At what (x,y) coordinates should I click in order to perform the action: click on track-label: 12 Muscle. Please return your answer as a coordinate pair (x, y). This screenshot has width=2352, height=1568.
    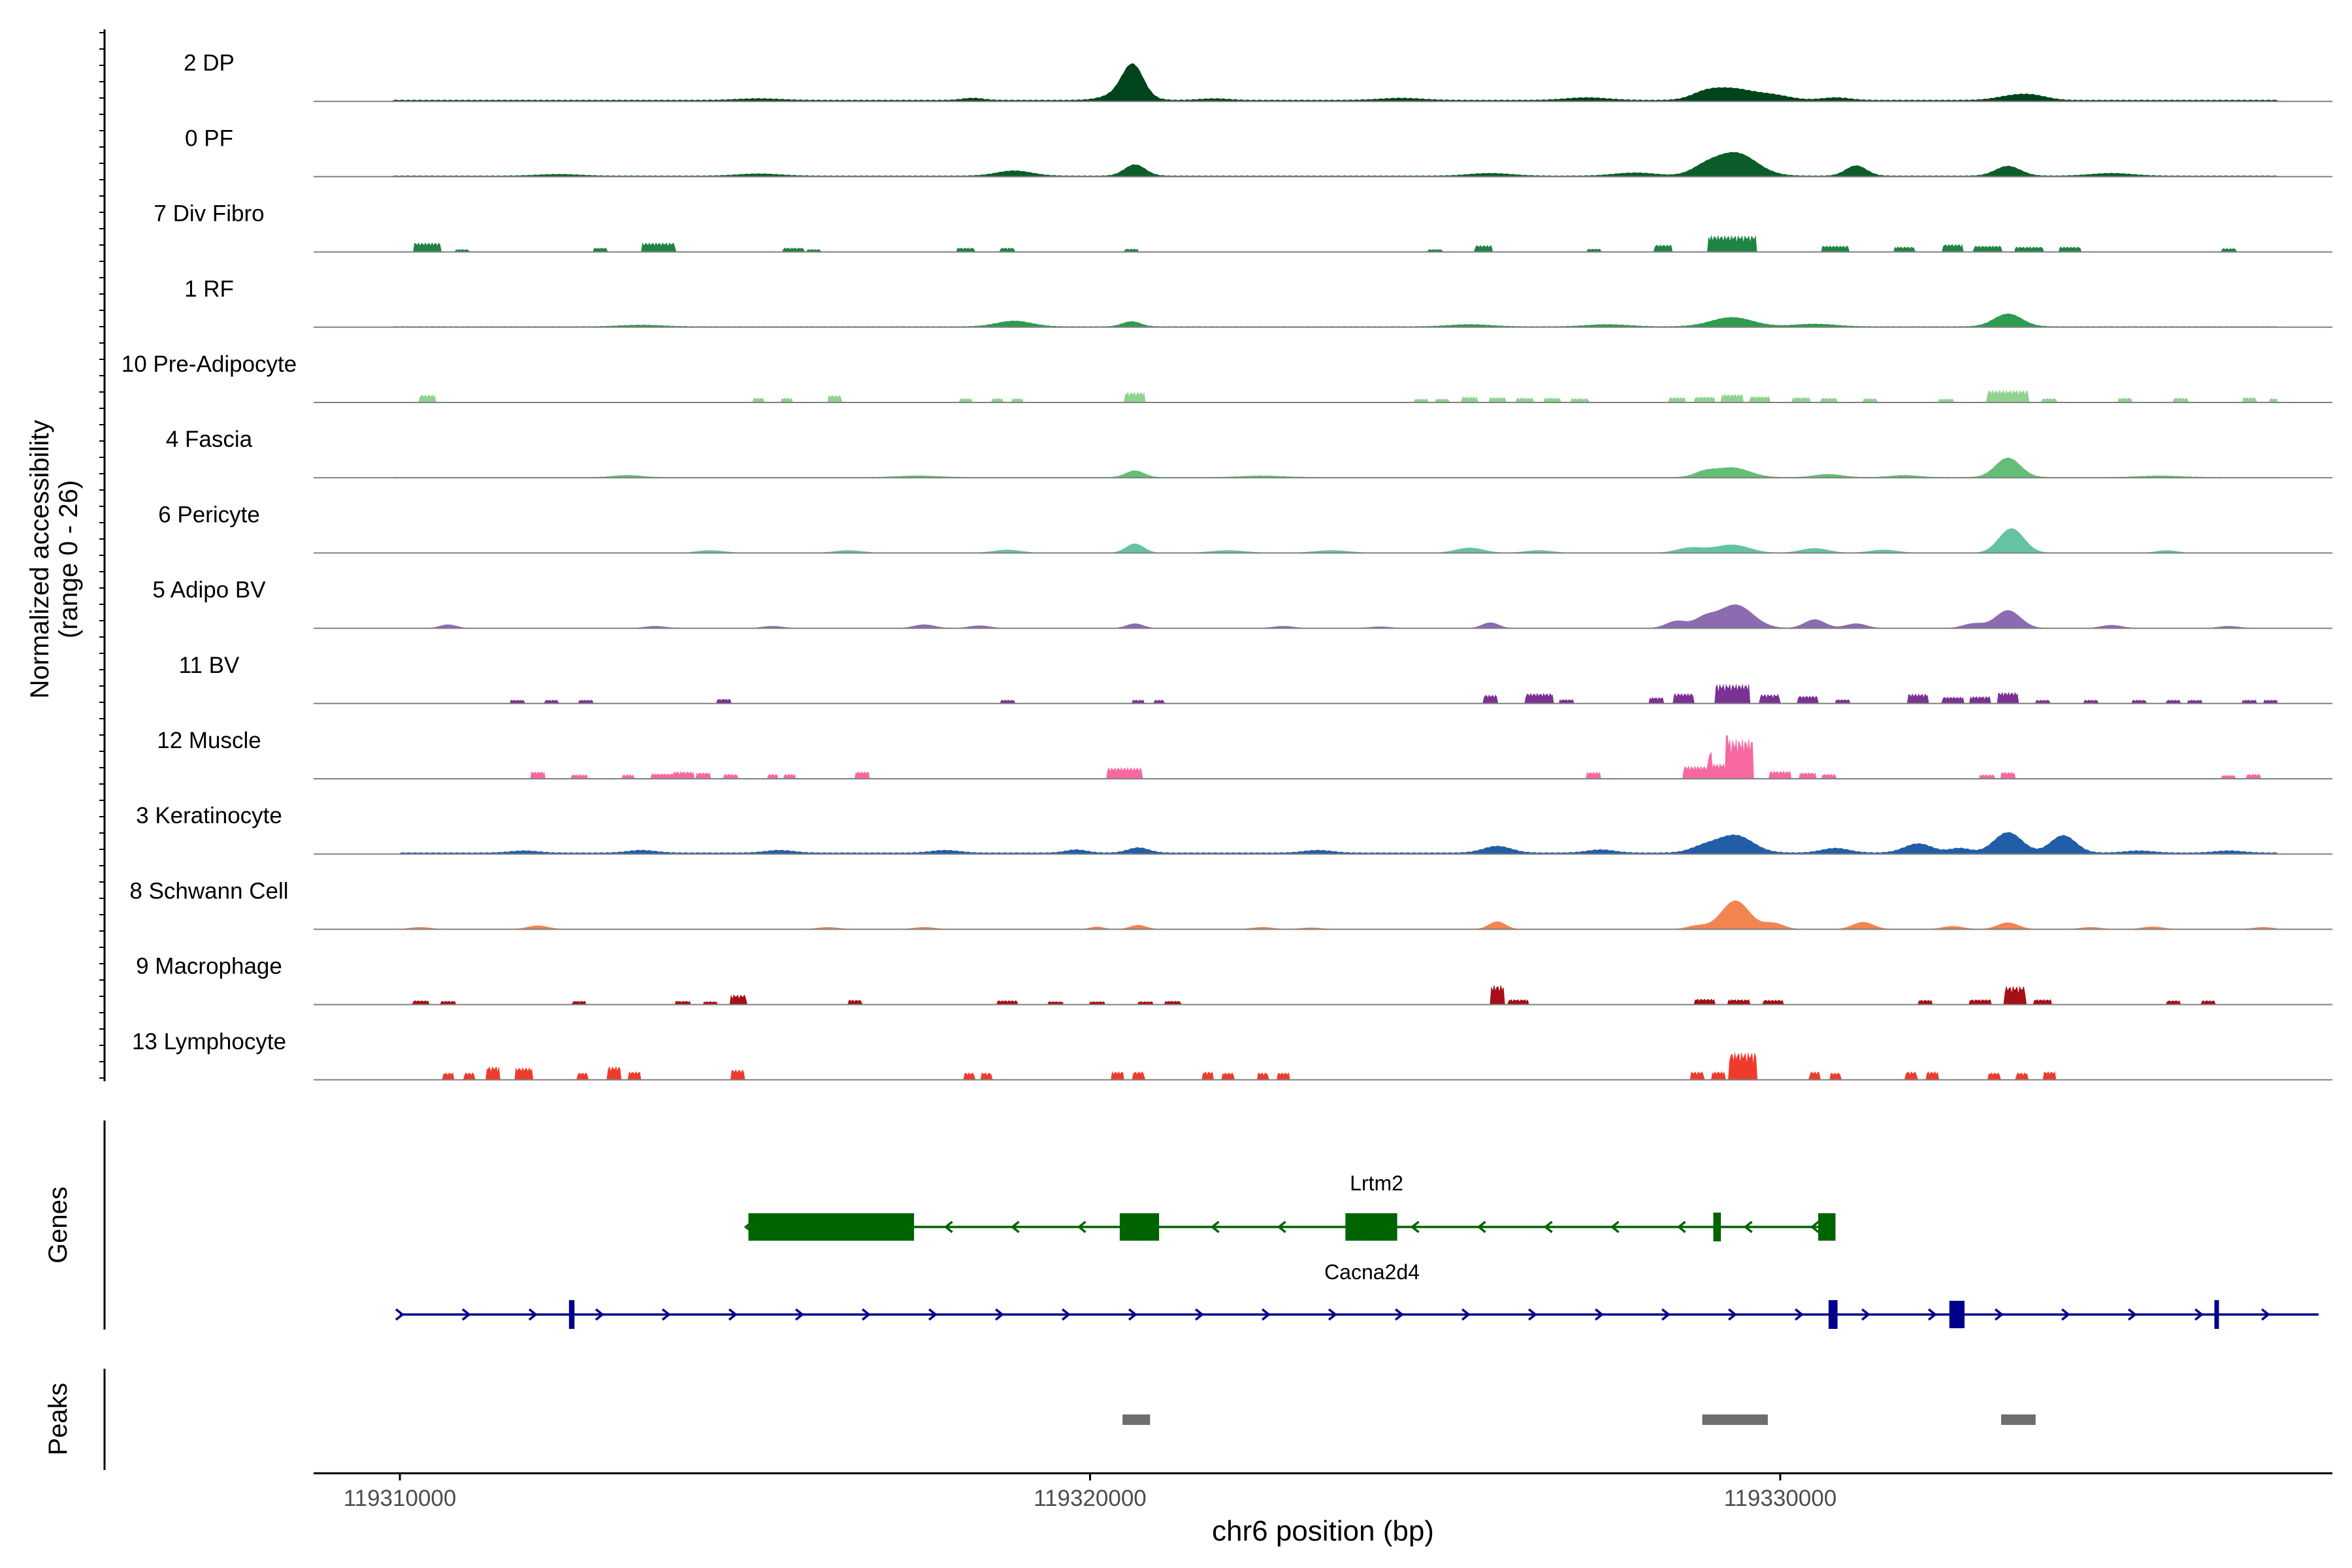
    Looking at the image, I should click on (209, 740).